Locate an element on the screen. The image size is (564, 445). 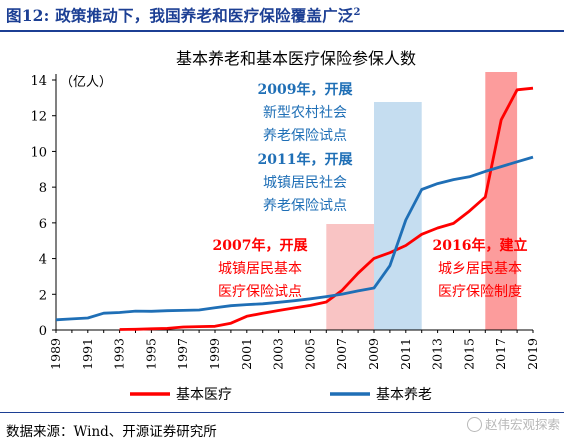
y-tick-label: 8 is located at coordinates (43, 188).